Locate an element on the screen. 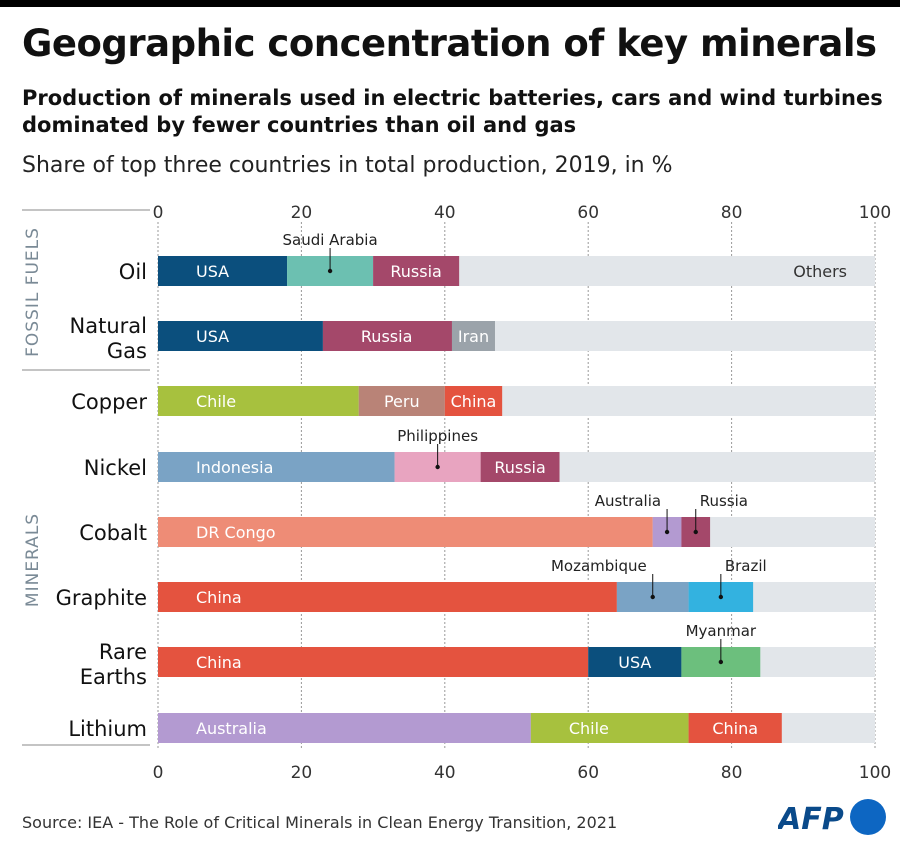 The width and height of the screenshot is (900, 851). segment-label-oil-russia: Russia is located at coordinates (415, 271).